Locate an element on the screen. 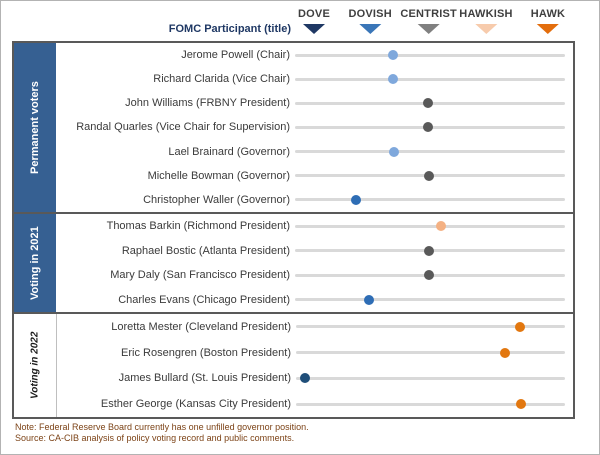 The width and height of the screenshot is (600, 455). legend-label: HAWKISH is located at coordinates (486, 14).